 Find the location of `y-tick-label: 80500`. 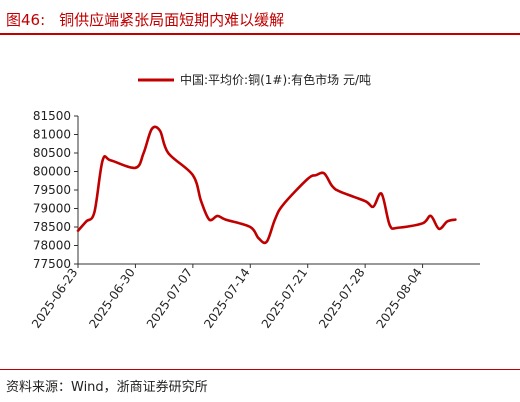

y-tick-label: 80500 is located at coordinates (52, 153).